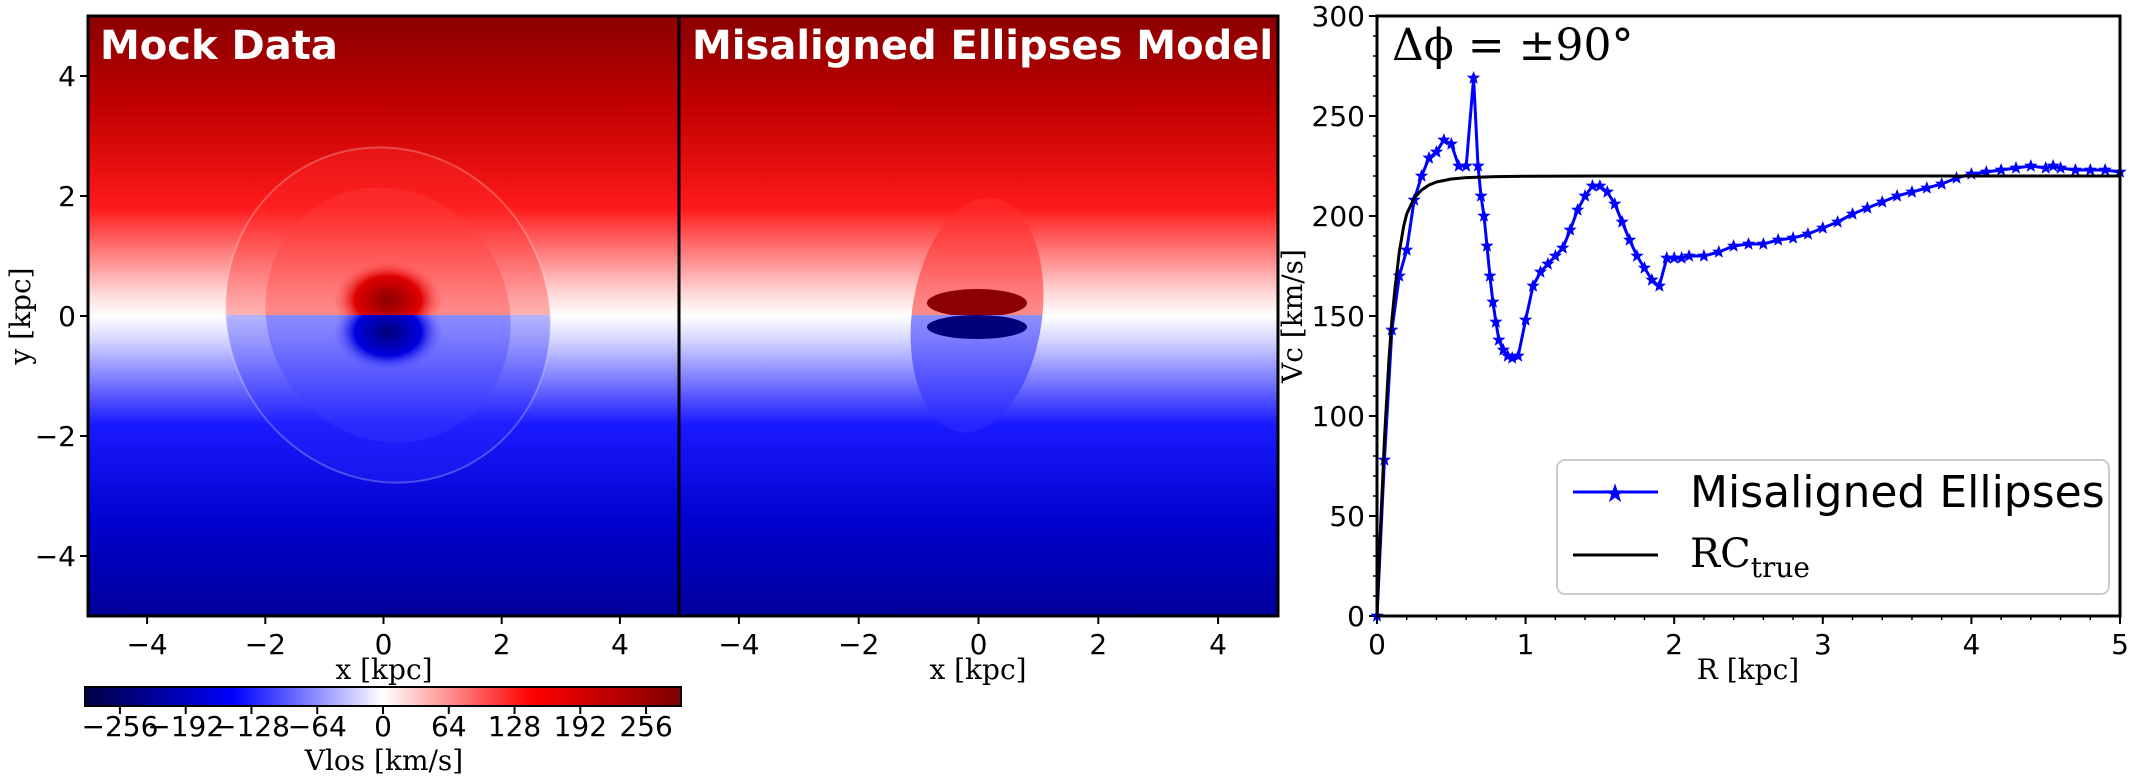 Image resolution: width=2133 pixels, height=781 pixels. What do you see at coordinates (119, 726) in the screenshot?
I see `colorbar-tick-label: −256` at bounding box center [119, 726].